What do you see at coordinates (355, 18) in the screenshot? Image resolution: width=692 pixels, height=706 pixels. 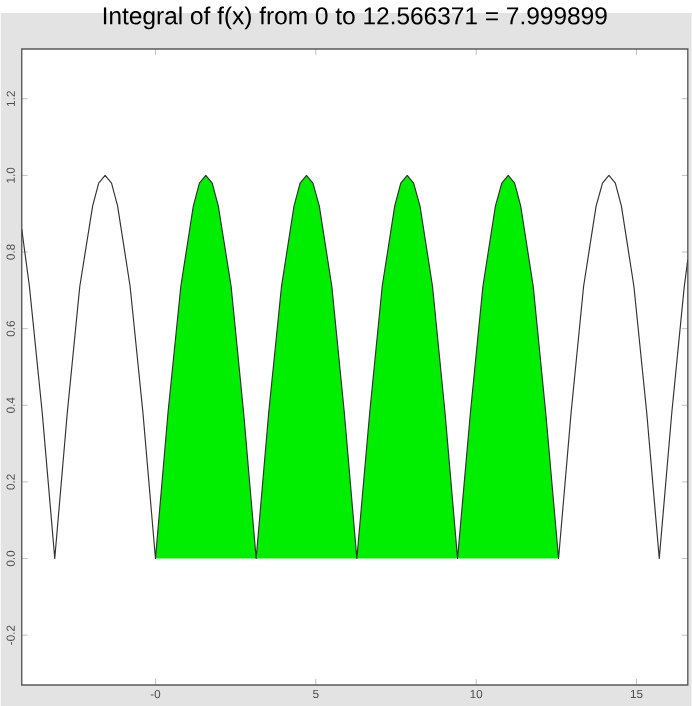 I see `chart-title: Integral of f(x) from 0 to 12.566371 = 7.999899` at bounding box center [355, 18].